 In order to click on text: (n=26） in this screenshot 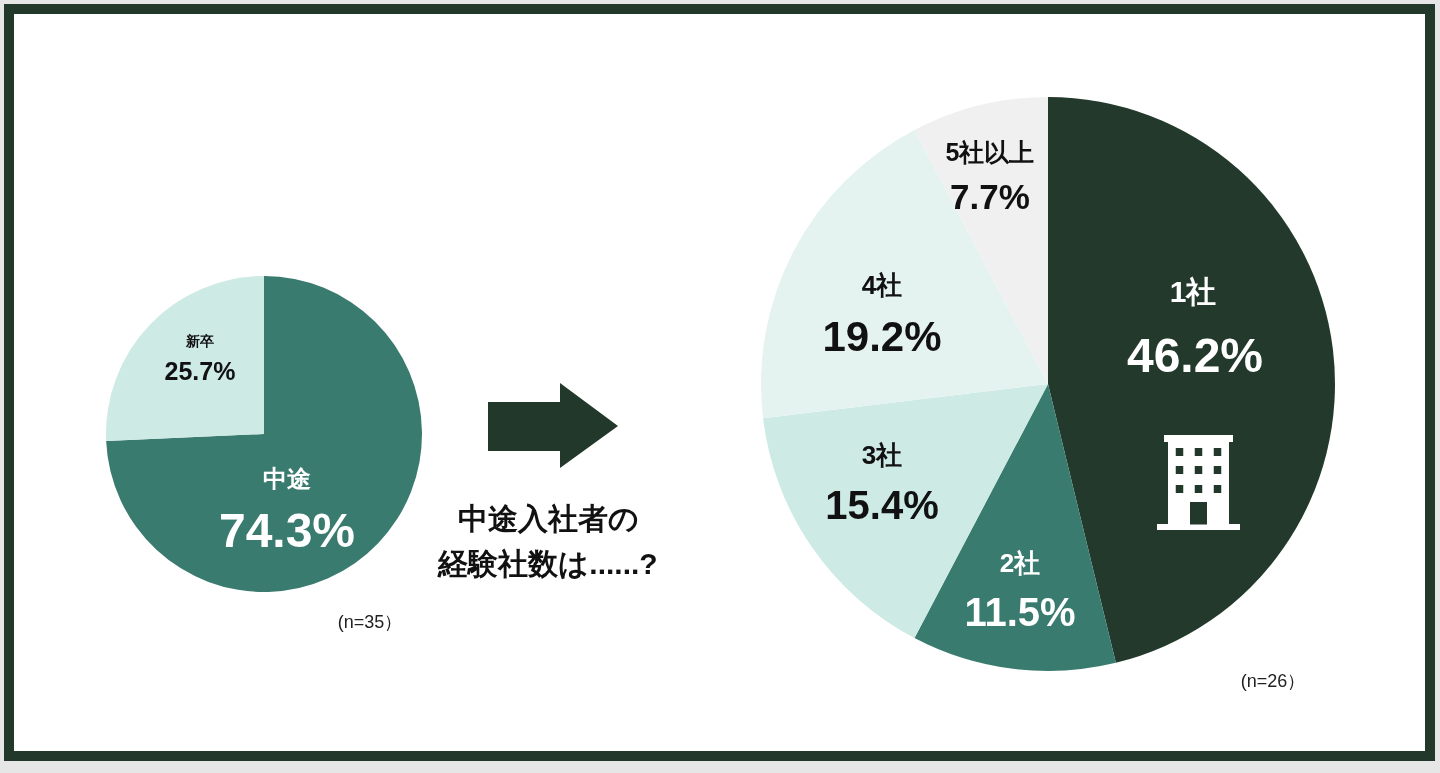, I will do `click(1273, 681)`.